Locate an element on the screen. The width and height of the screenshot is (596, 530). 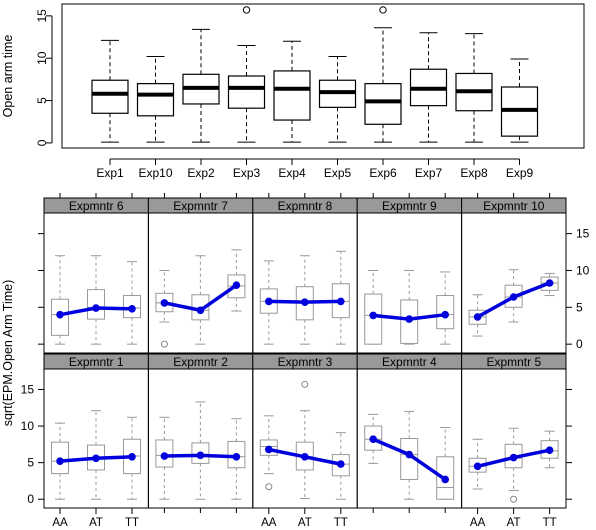
panel-strip-label: Expmntr 3 is located at coordinates (305, 362).